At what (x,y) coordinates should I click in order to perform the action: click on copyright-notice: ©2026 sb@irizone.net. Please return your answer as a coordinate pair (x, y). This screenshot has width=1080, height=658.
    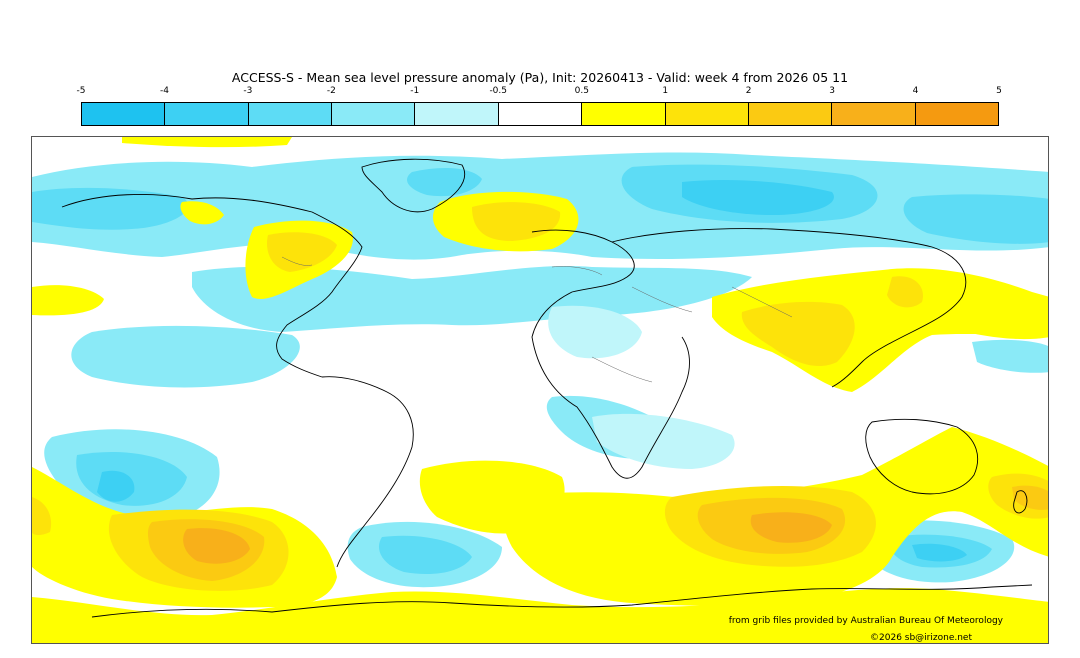
    Looking at the image, I should click on (921, 638).